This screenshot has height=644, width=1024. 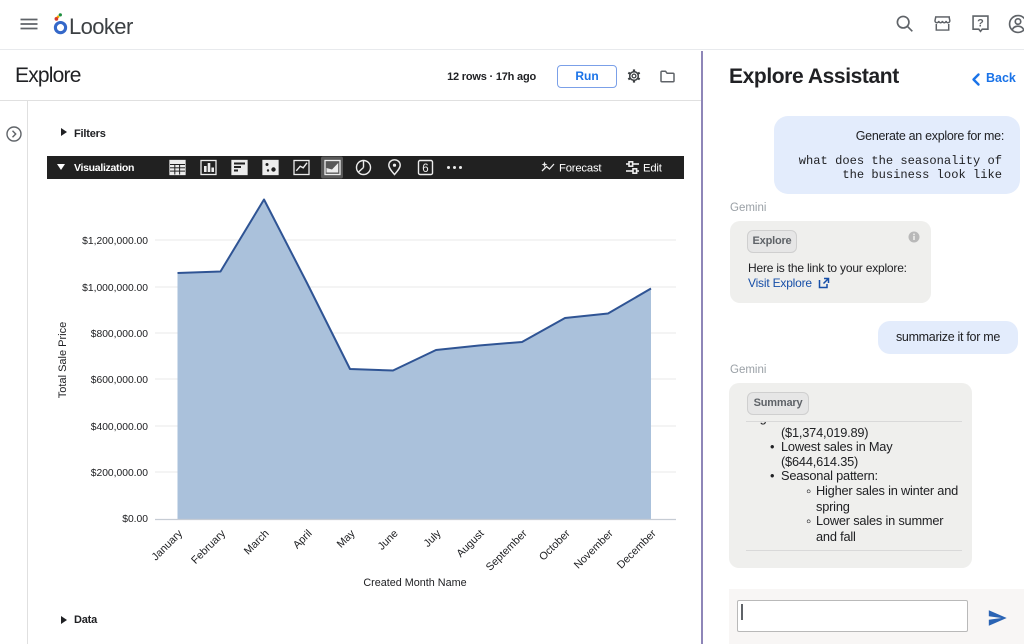 What do you see at coordinates (120, 380) in the screenshot?
I see `svg-text: $600,000.00` at bounding box center [120, 380].